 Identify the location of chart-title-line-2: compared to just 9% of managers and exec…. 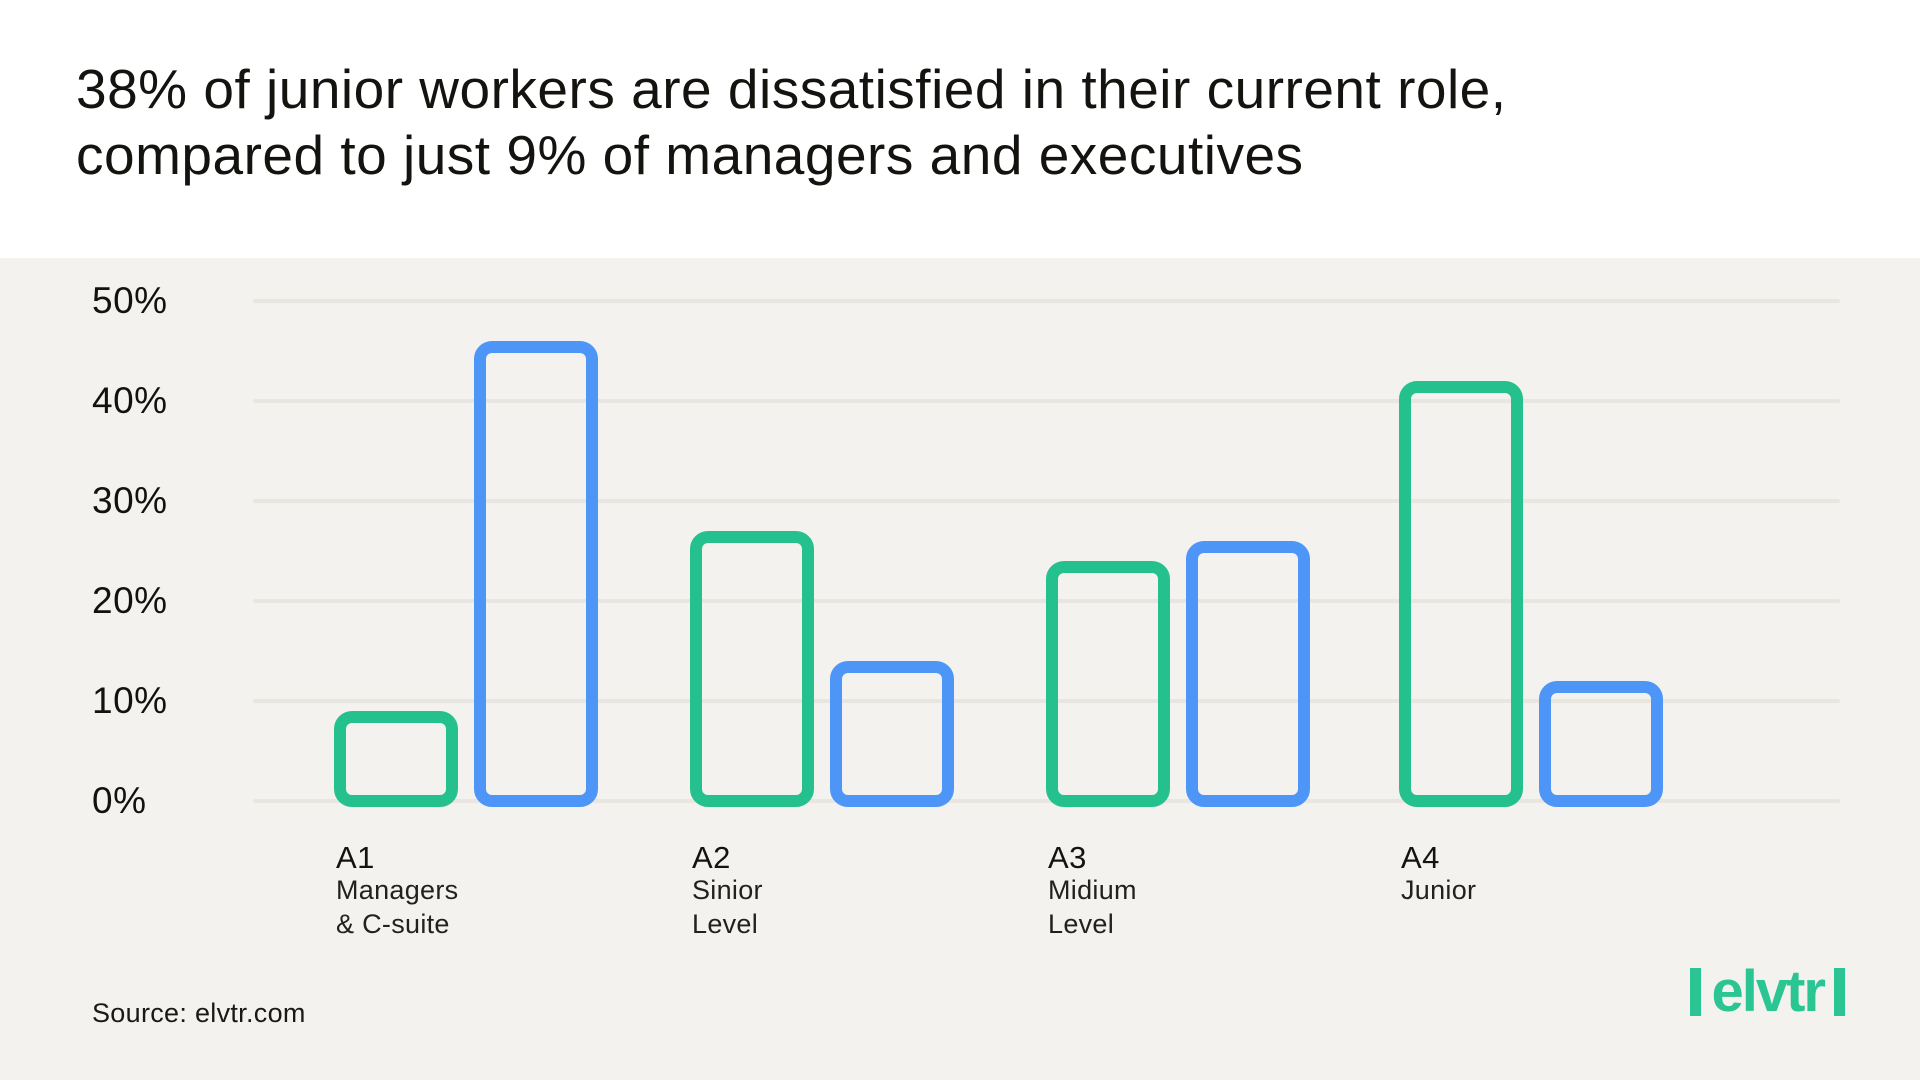
(690, 155).